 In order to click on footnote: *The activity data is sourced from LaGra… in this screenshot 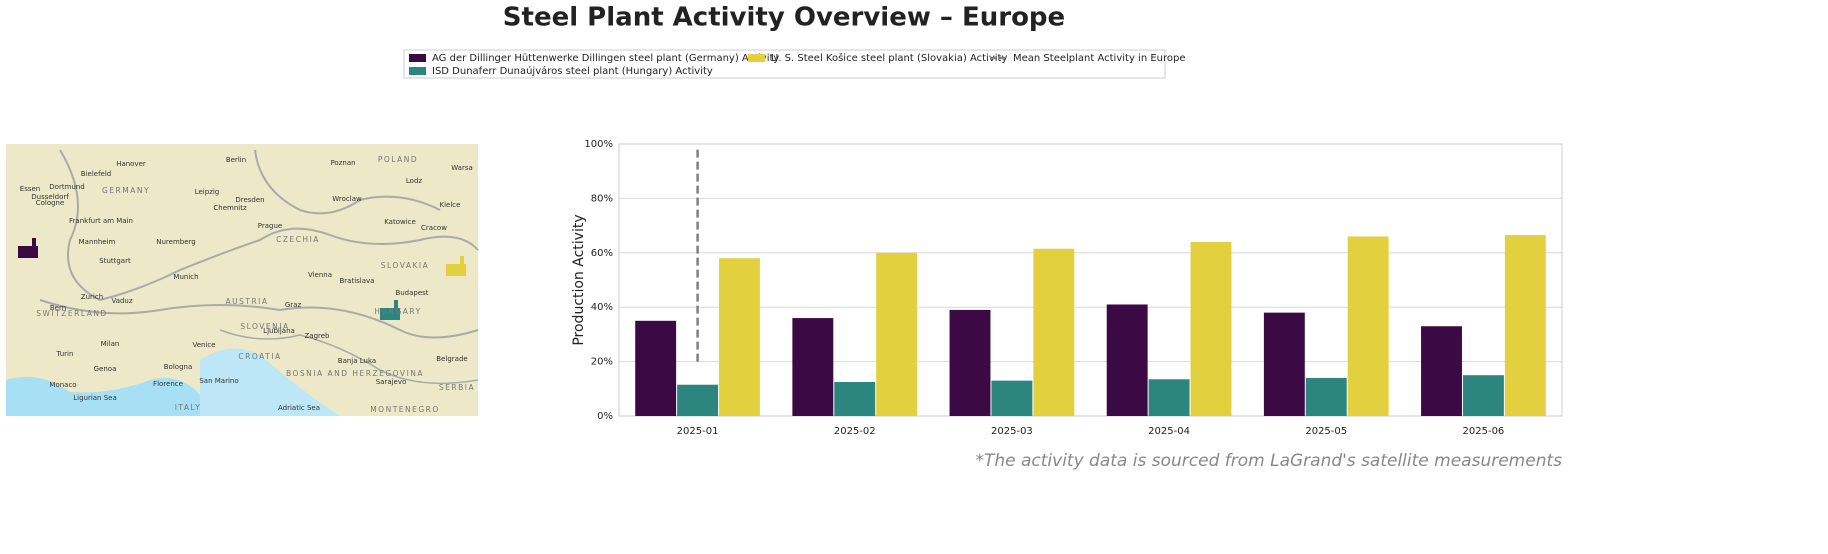, I will do `click(1268, 461)`.